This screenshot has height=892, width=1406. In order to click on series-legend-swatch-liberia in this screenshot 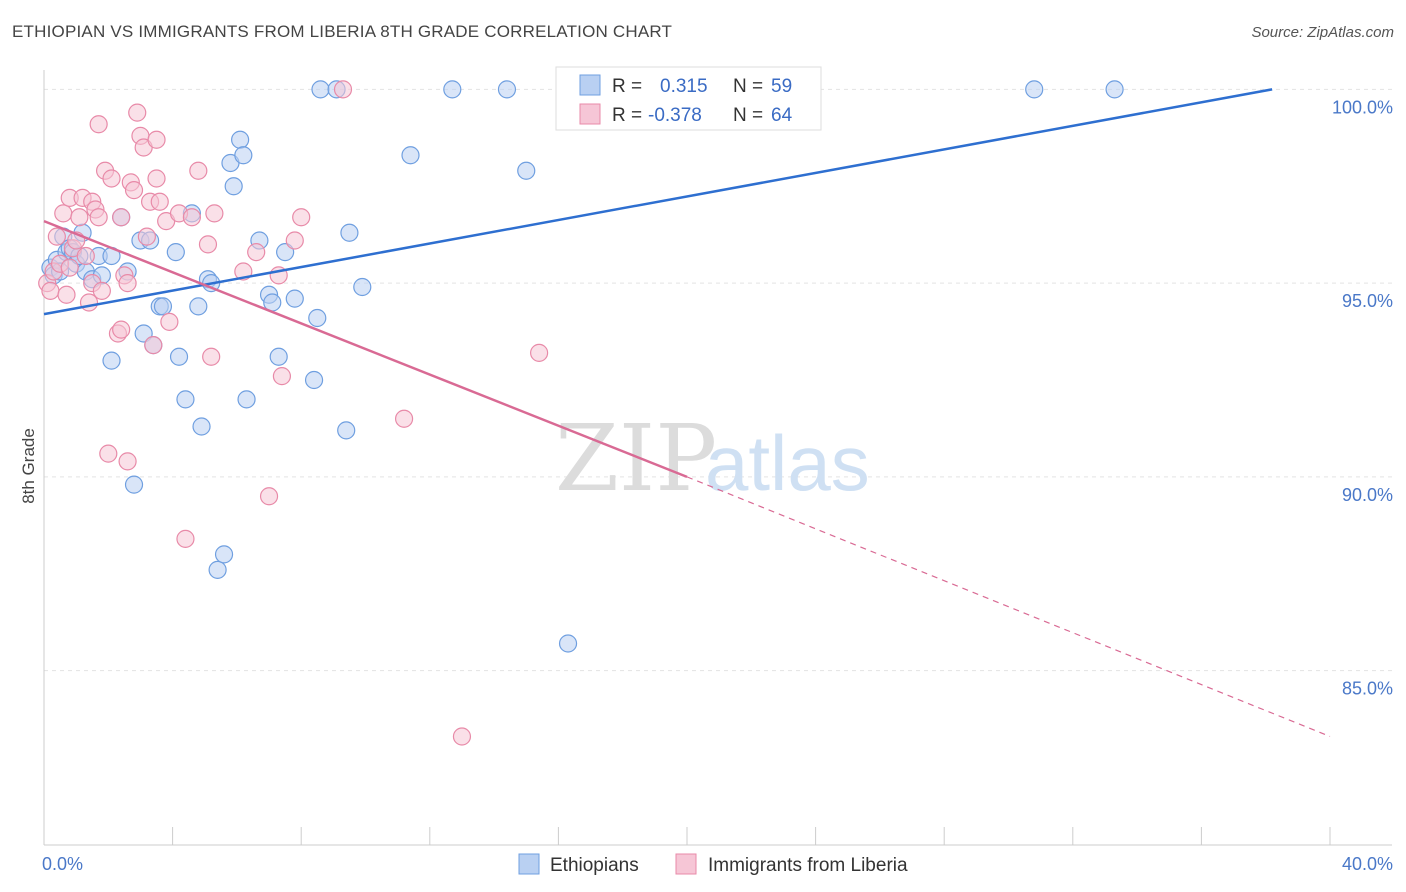, I will do `click(686, 864)`.